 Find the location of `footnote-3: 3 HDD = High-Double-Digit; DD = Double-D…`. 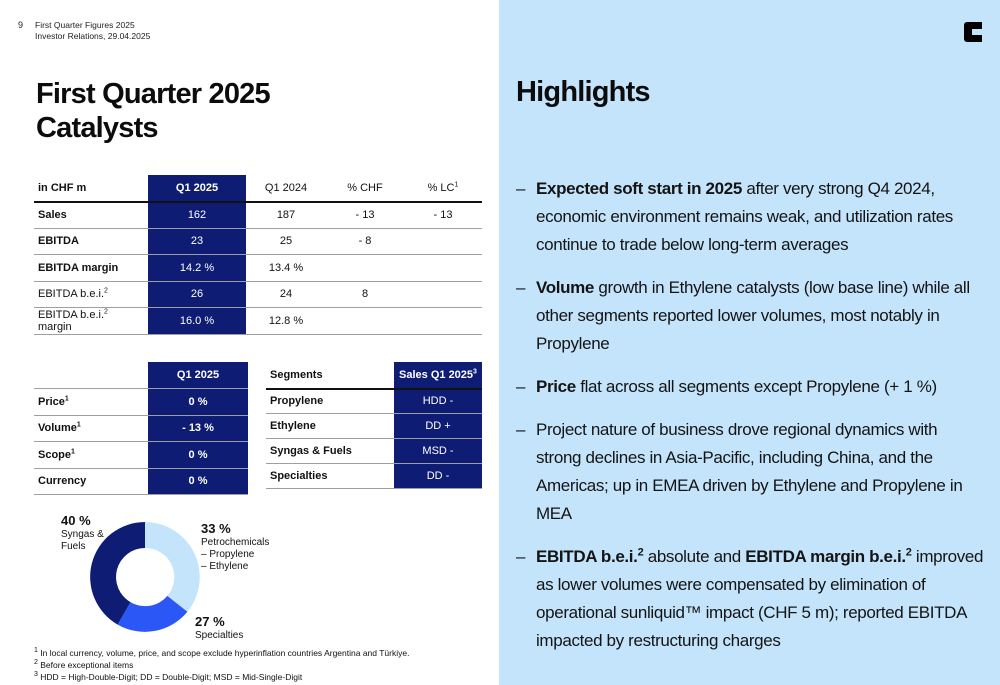

footnote-3: 3 HDD = High-Double-Digit; DD = Double-D… is located at coordinates (168, 676).